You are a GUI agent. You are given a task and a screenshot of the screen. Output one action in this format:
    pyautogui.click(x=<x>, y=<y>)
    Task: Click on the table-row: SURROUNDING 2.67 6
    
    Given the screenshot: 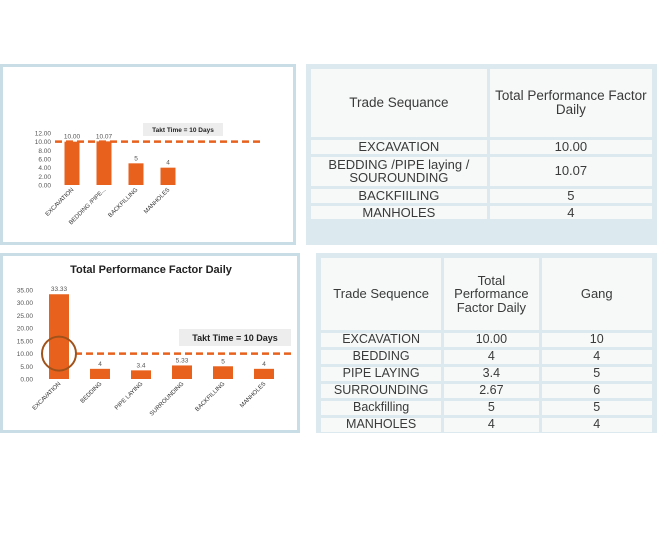 What is the action you would take?
    pyautogui.click(x=486, y=391)
    